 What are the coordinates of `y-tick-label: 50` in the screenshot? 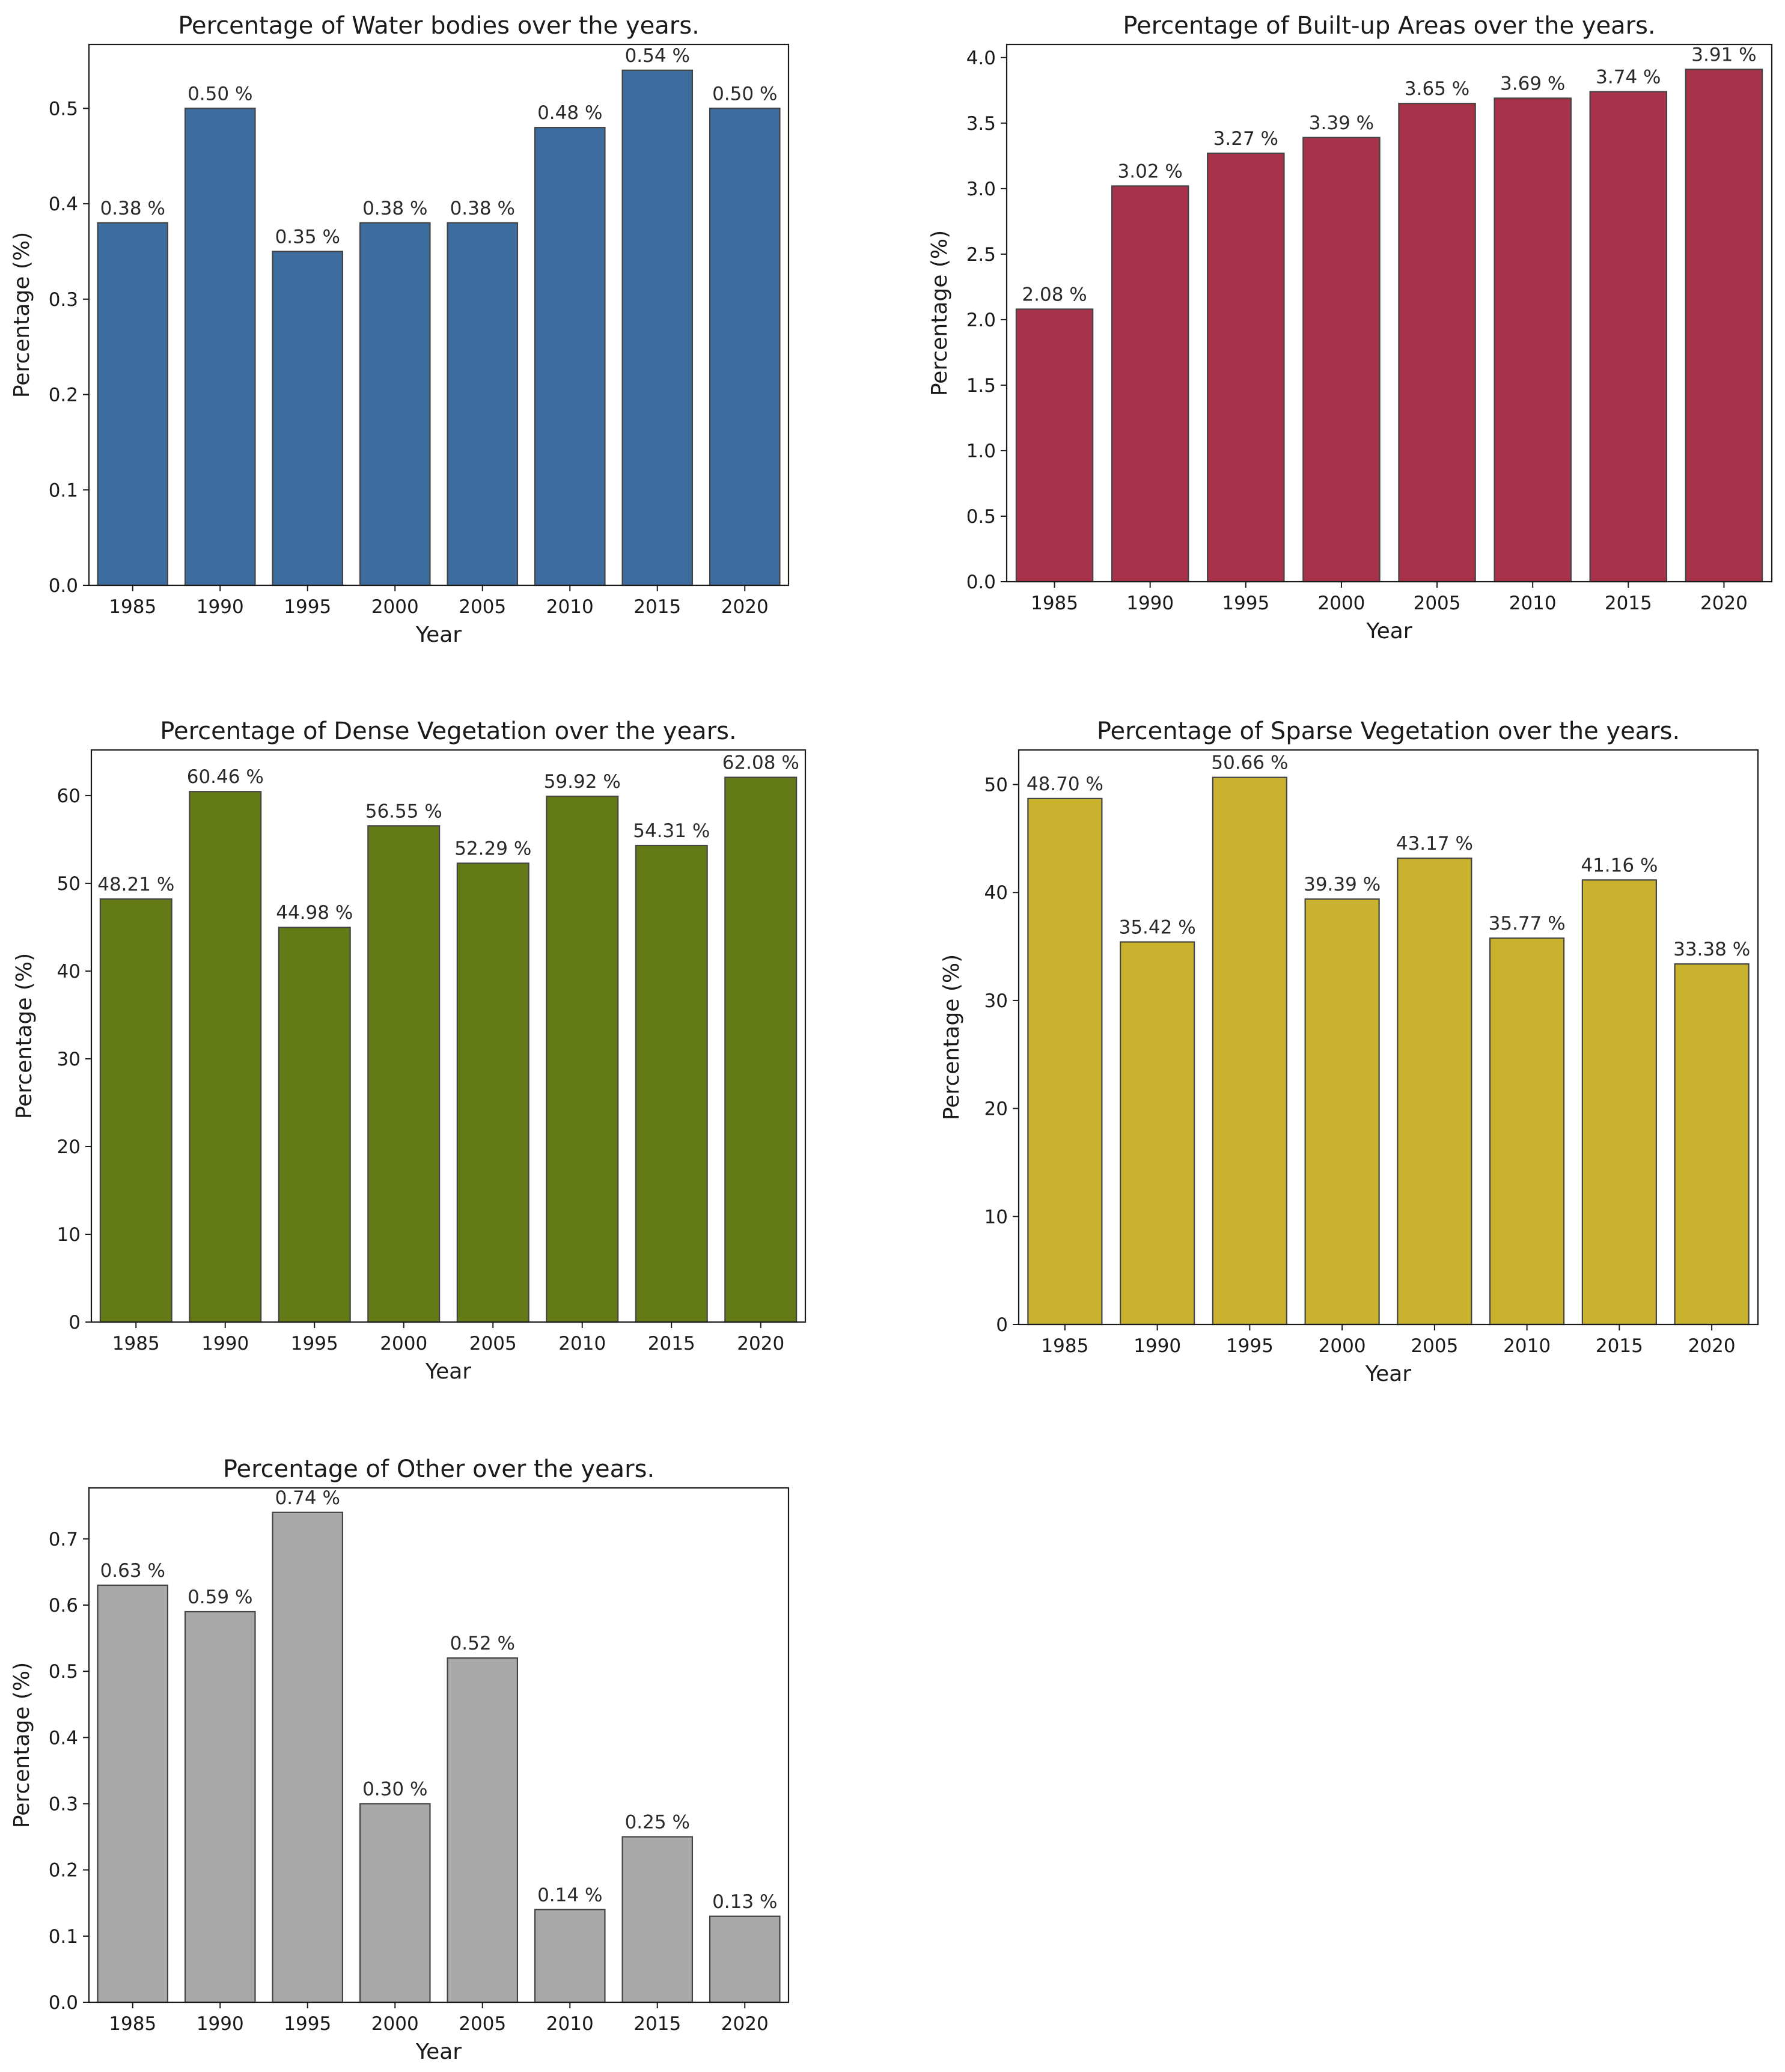 It's located at (996, 785).